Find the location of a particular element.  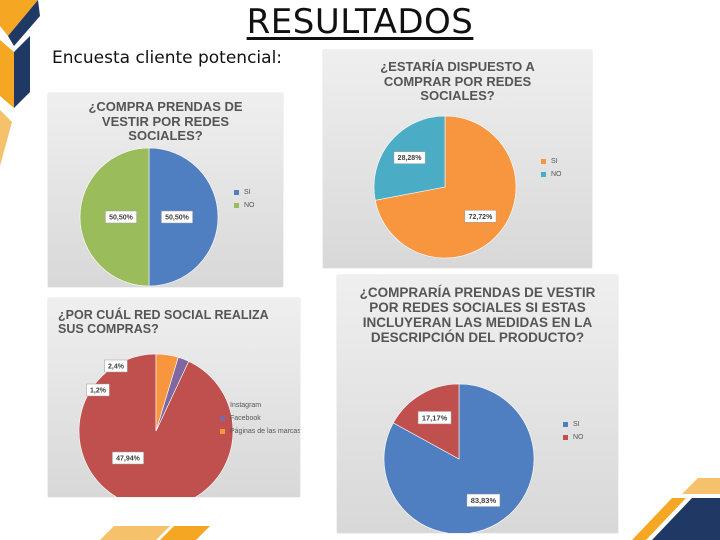

svg-text: 2,4% is located at coordinates (116, 366).